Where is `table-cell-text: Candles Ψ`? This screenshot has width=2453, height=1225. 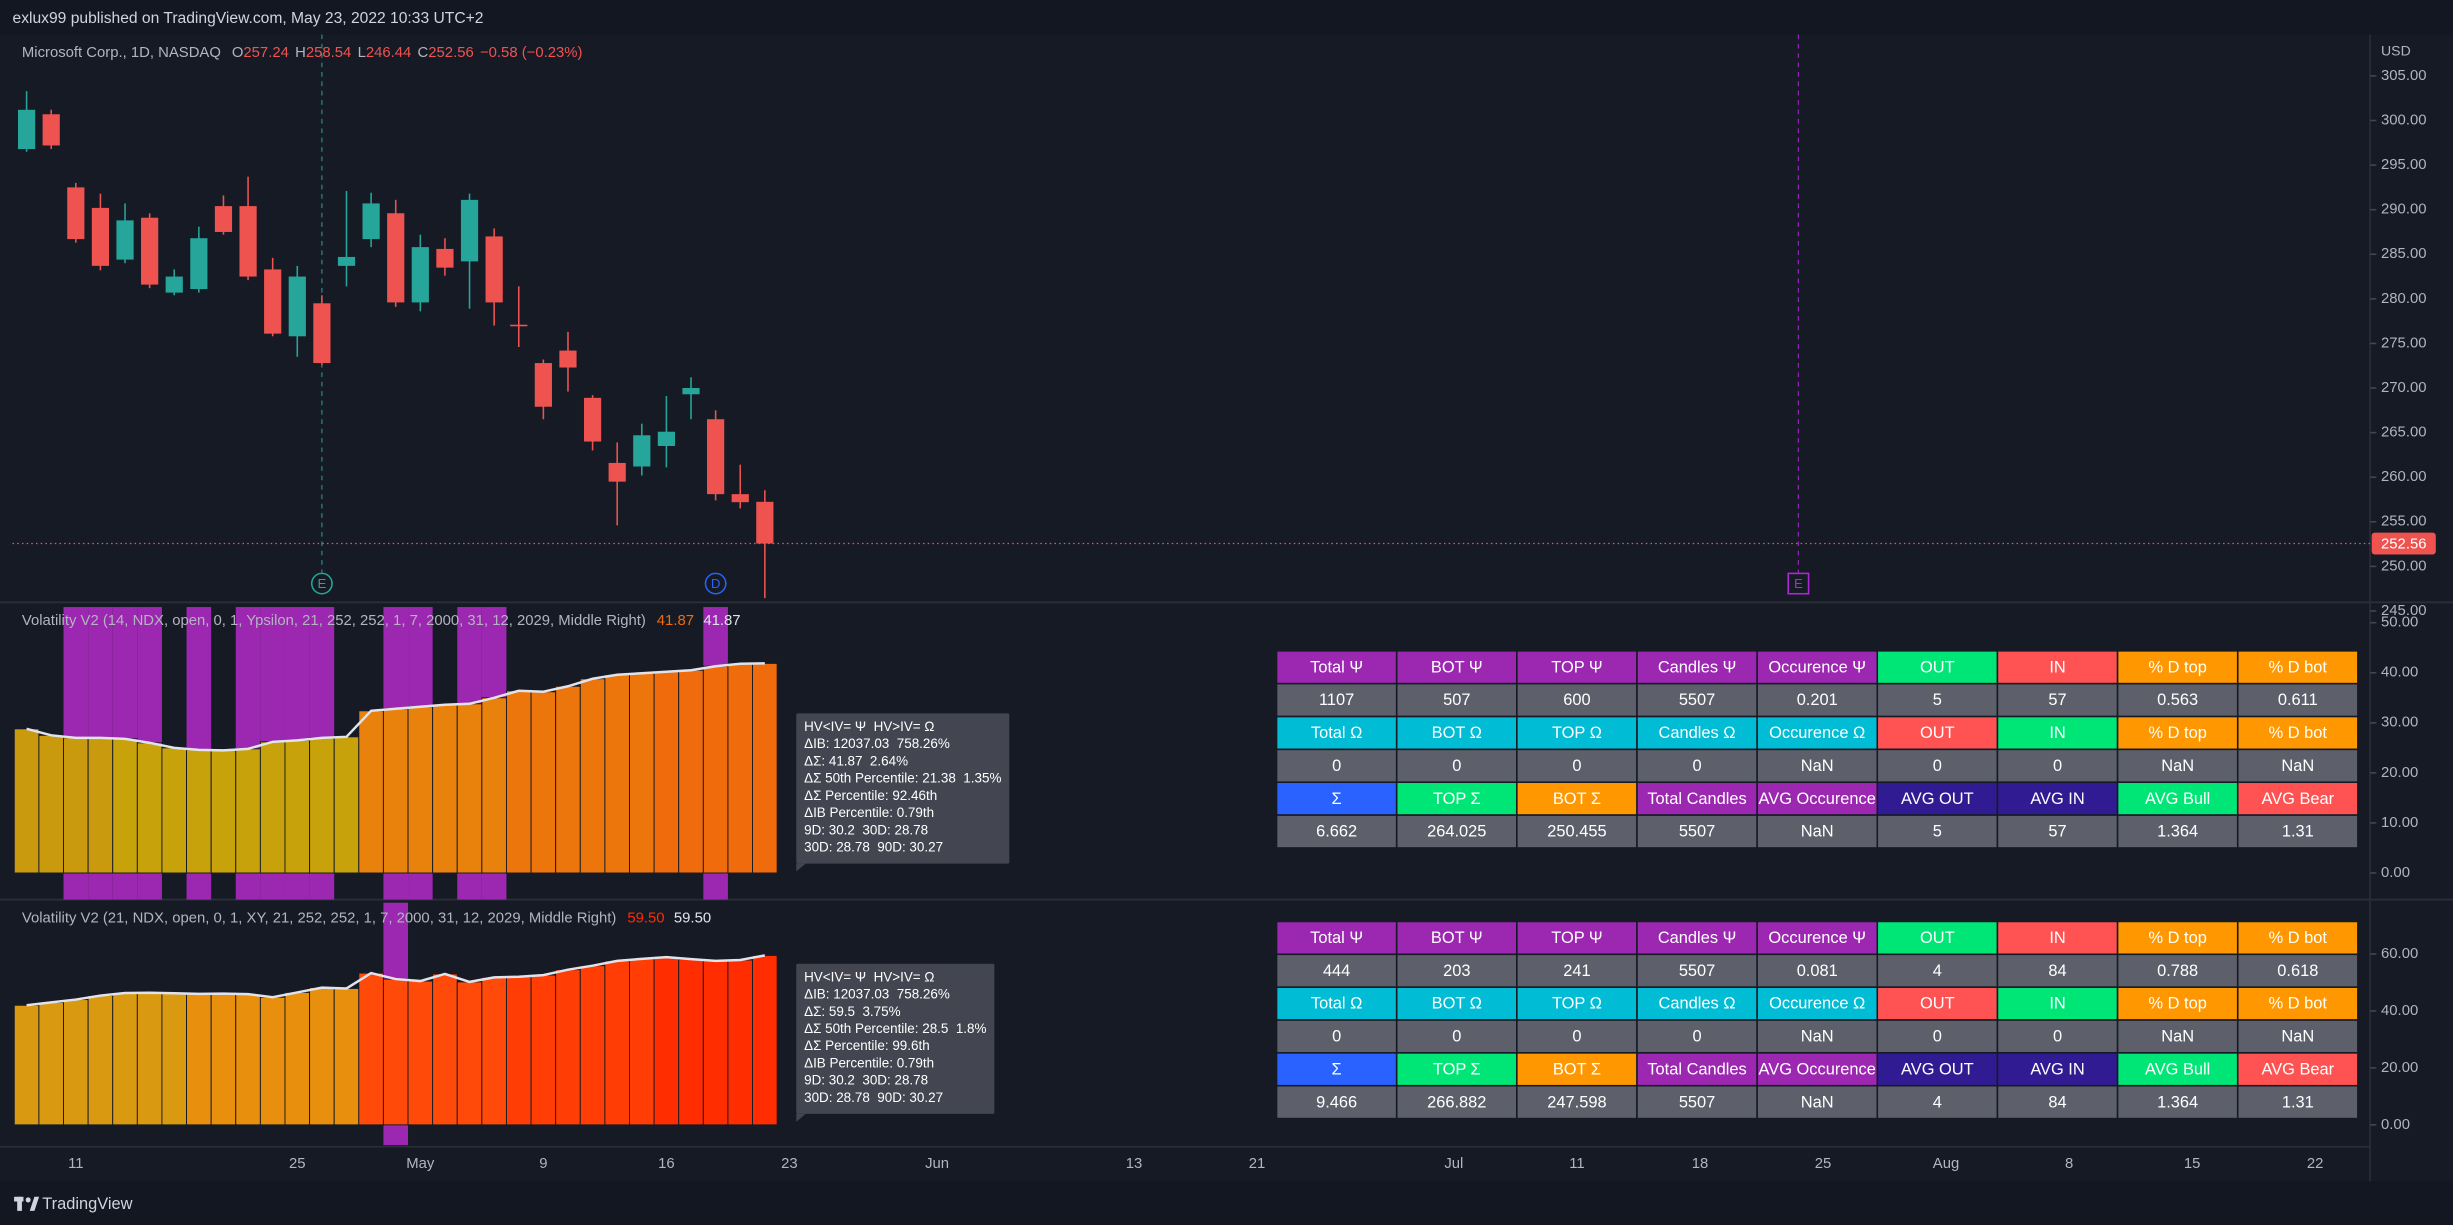
table-cell-text: Candles Ψ is located at coordinates (1697, 667).